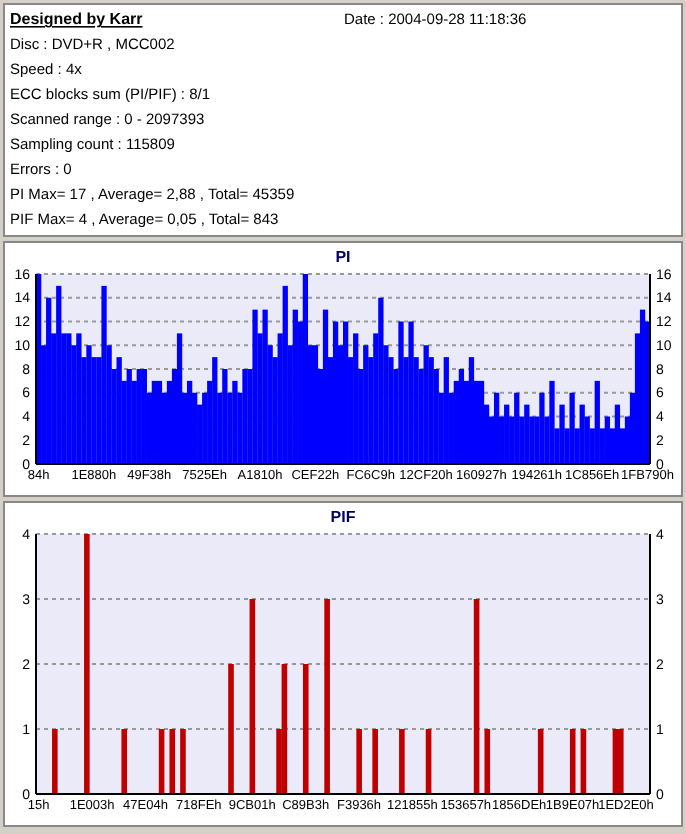 The image size is (686, 834). I want to click on text: Designed by Karr, so click(76, 19).